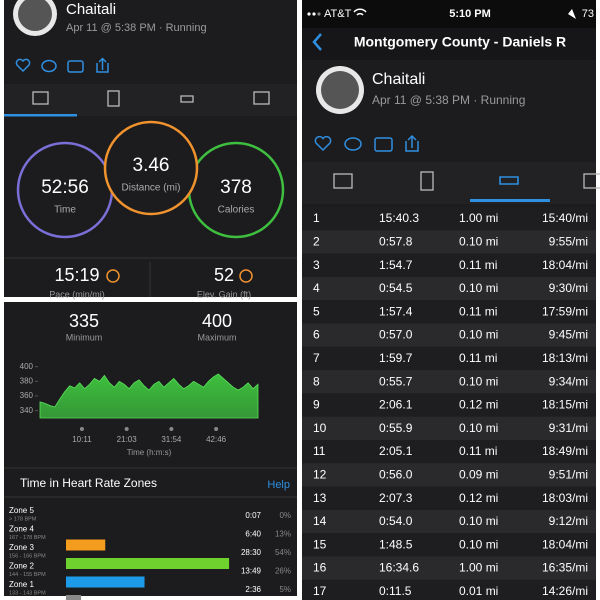 The width and height of the screenshot is (600, 600). What do you see at coordinates (150, 100) in the screenshot?
I see `tab-bar` at bounding box center [150, 100].